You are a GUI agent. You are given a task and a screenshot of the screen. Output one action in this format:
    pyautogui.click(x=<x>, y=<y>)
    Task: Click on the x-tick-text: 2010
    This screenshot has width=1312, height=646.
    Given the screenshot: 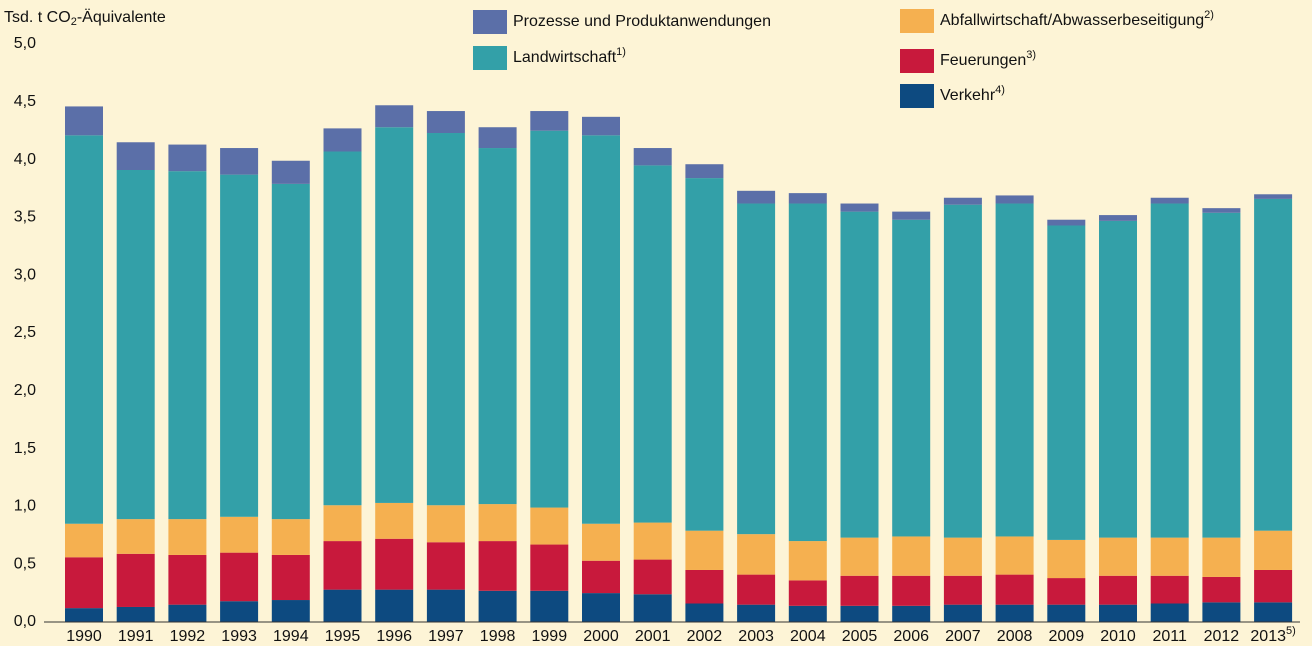 What is the action you would take?
    pyautogui.click(x=1118, y=636)
    